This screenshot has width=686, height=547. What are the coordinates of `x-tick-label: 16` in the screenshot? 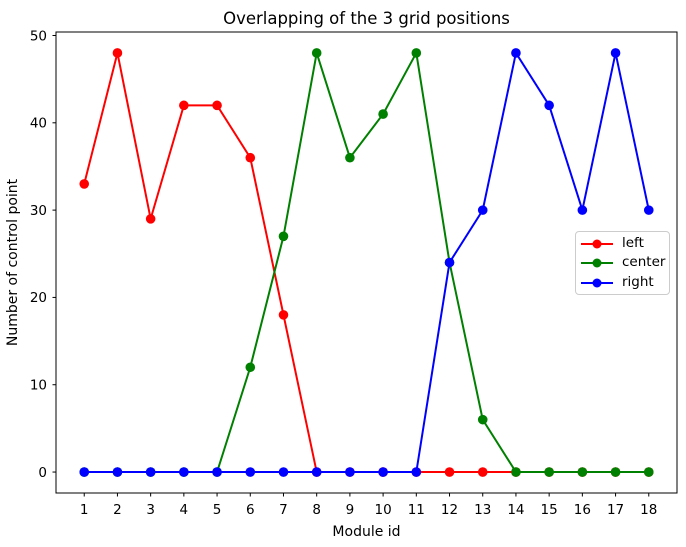 It's located at (582, 510).